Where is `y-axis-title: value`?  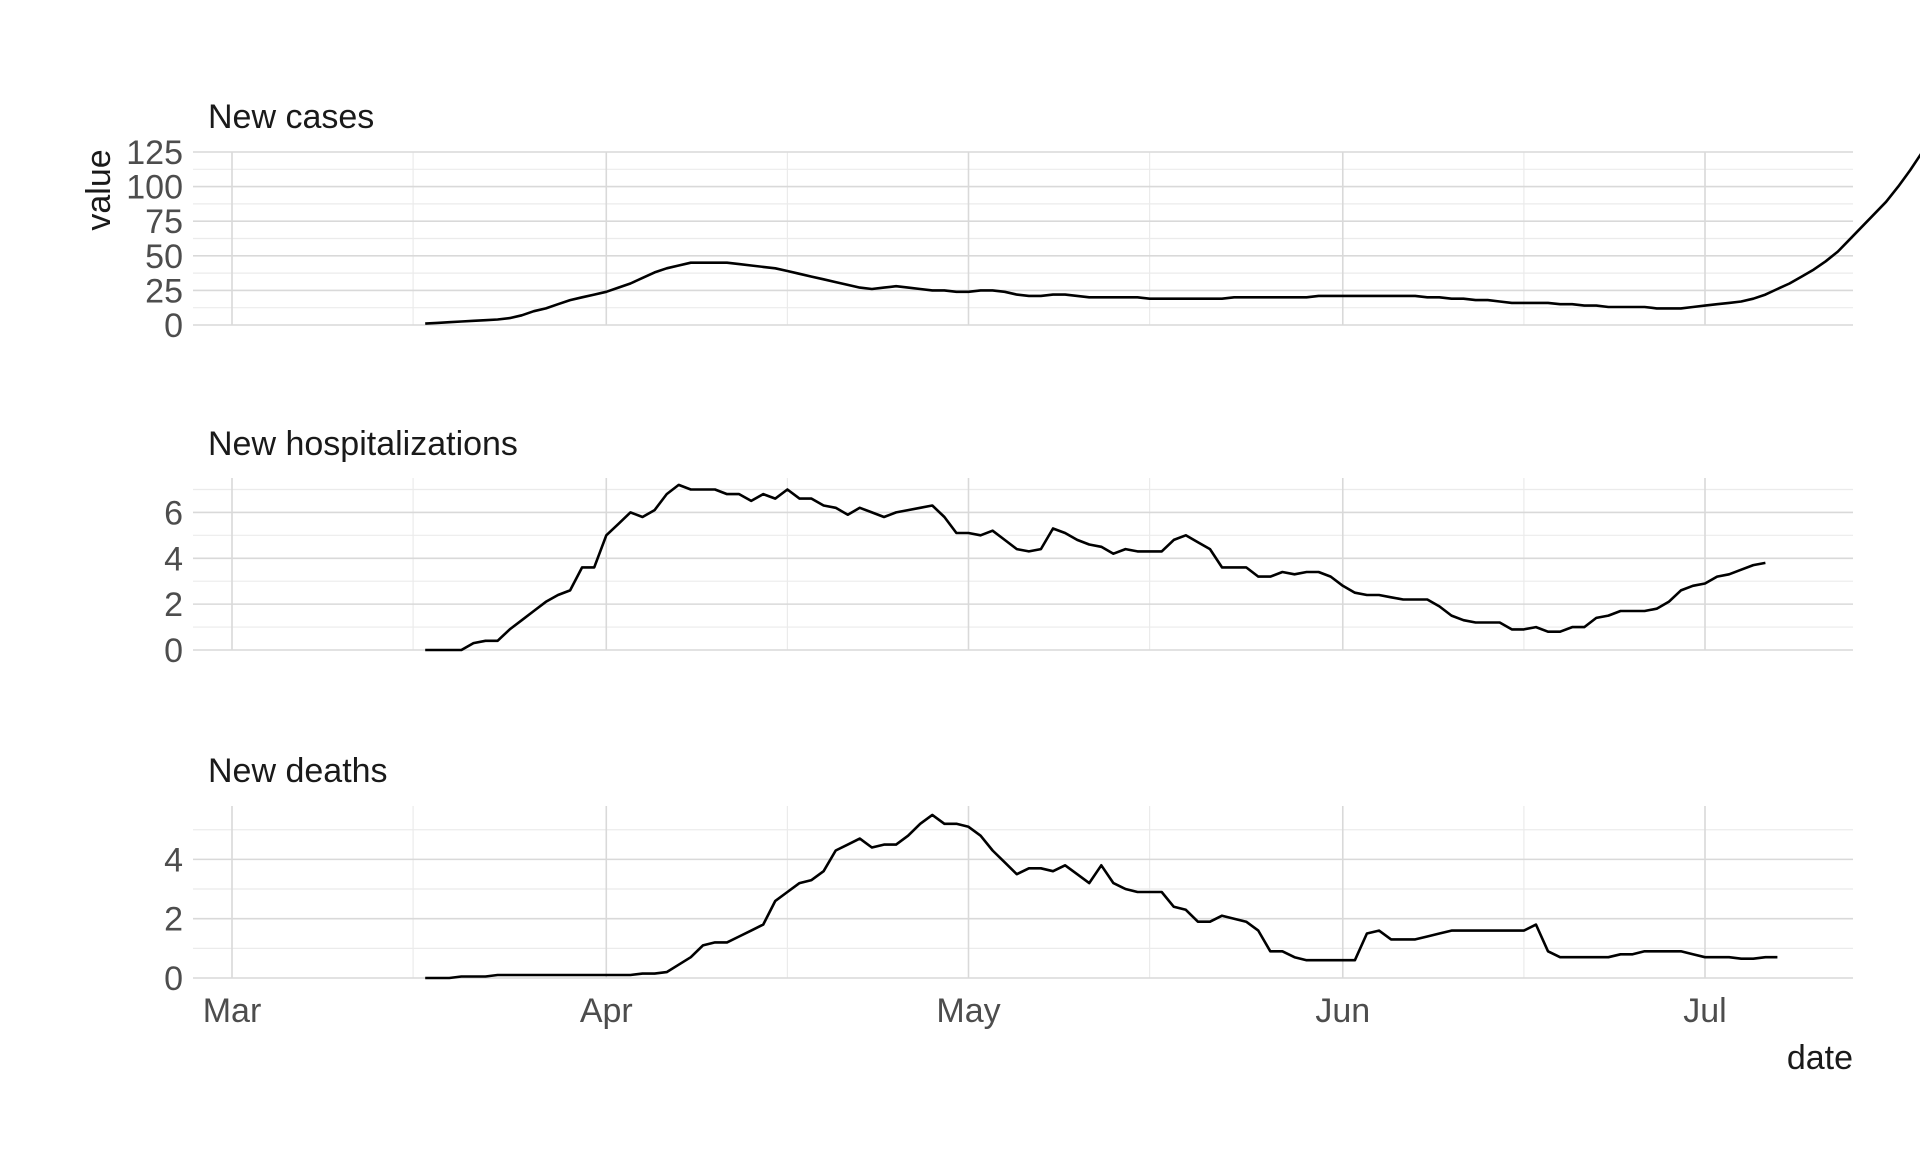
y-axis-title: value is located at coordinates (99, 189).